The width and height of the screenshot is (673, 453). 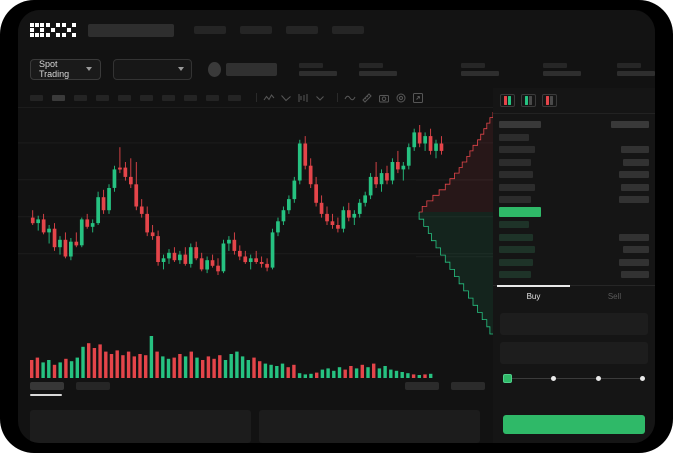 What do you see at coordinates (574, 353) in the screenshot?
I see `order-amount-input` at bounding box center [574, 353].